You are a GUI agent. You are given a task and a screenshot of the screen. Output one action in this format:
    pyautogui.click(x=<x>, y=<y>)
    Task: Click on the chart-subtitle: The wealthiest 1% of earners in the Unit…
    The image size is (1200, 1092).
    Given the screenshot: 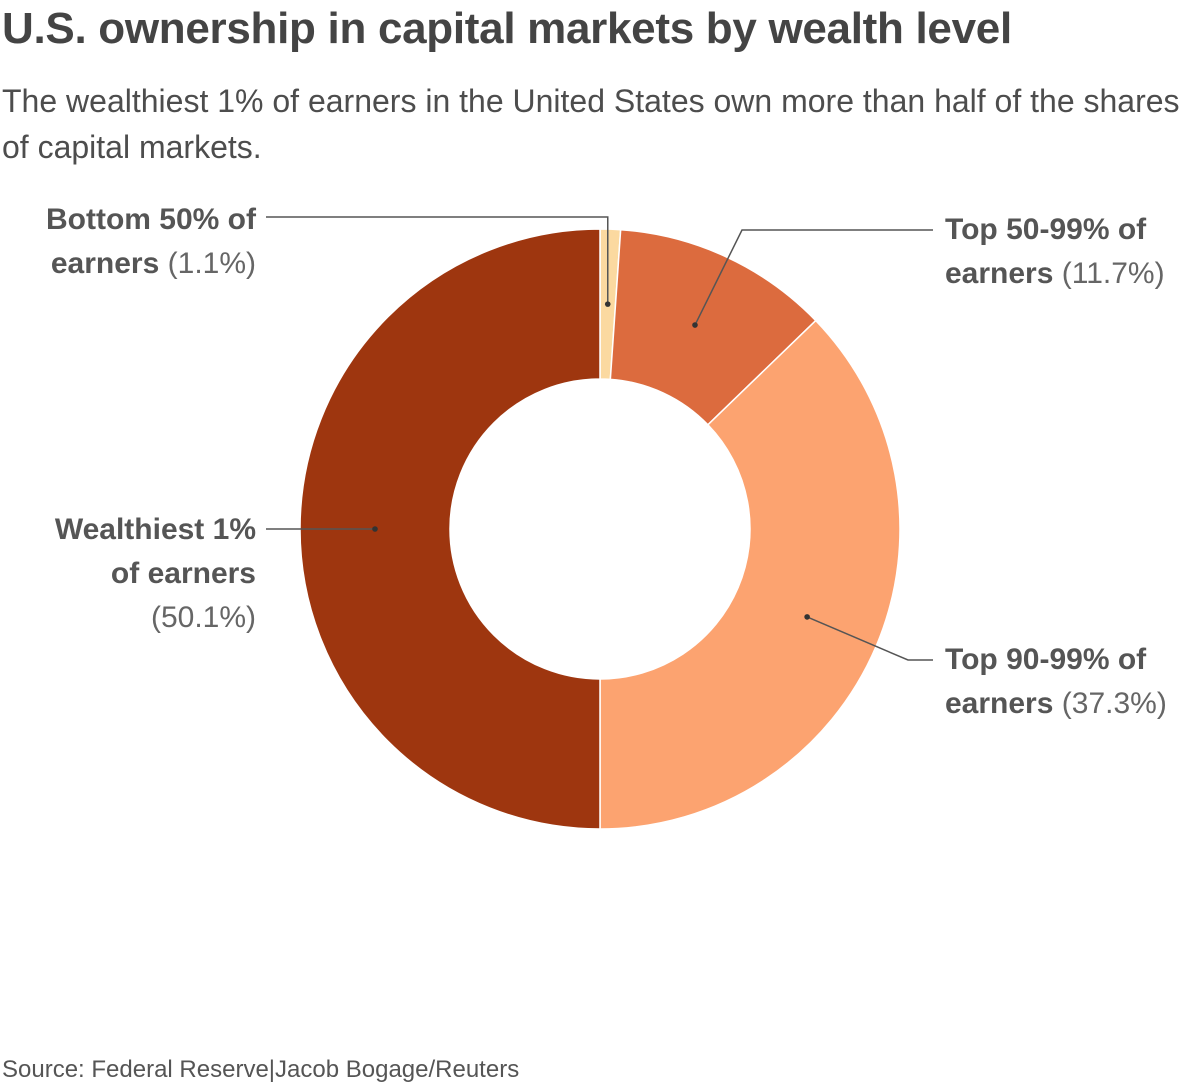 What is the action you would take?
    pyautogui.click(x=591, y=124)
    